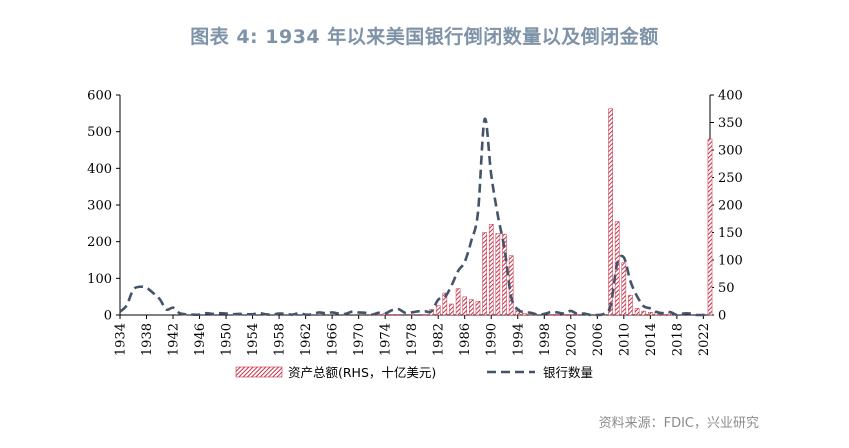 The width and height of the screenshot is (849, 448). What do you see at coordinates (518, 339) in the screenshot?
I see `x-tick-label: 1994` at bounding box center [518, 339].